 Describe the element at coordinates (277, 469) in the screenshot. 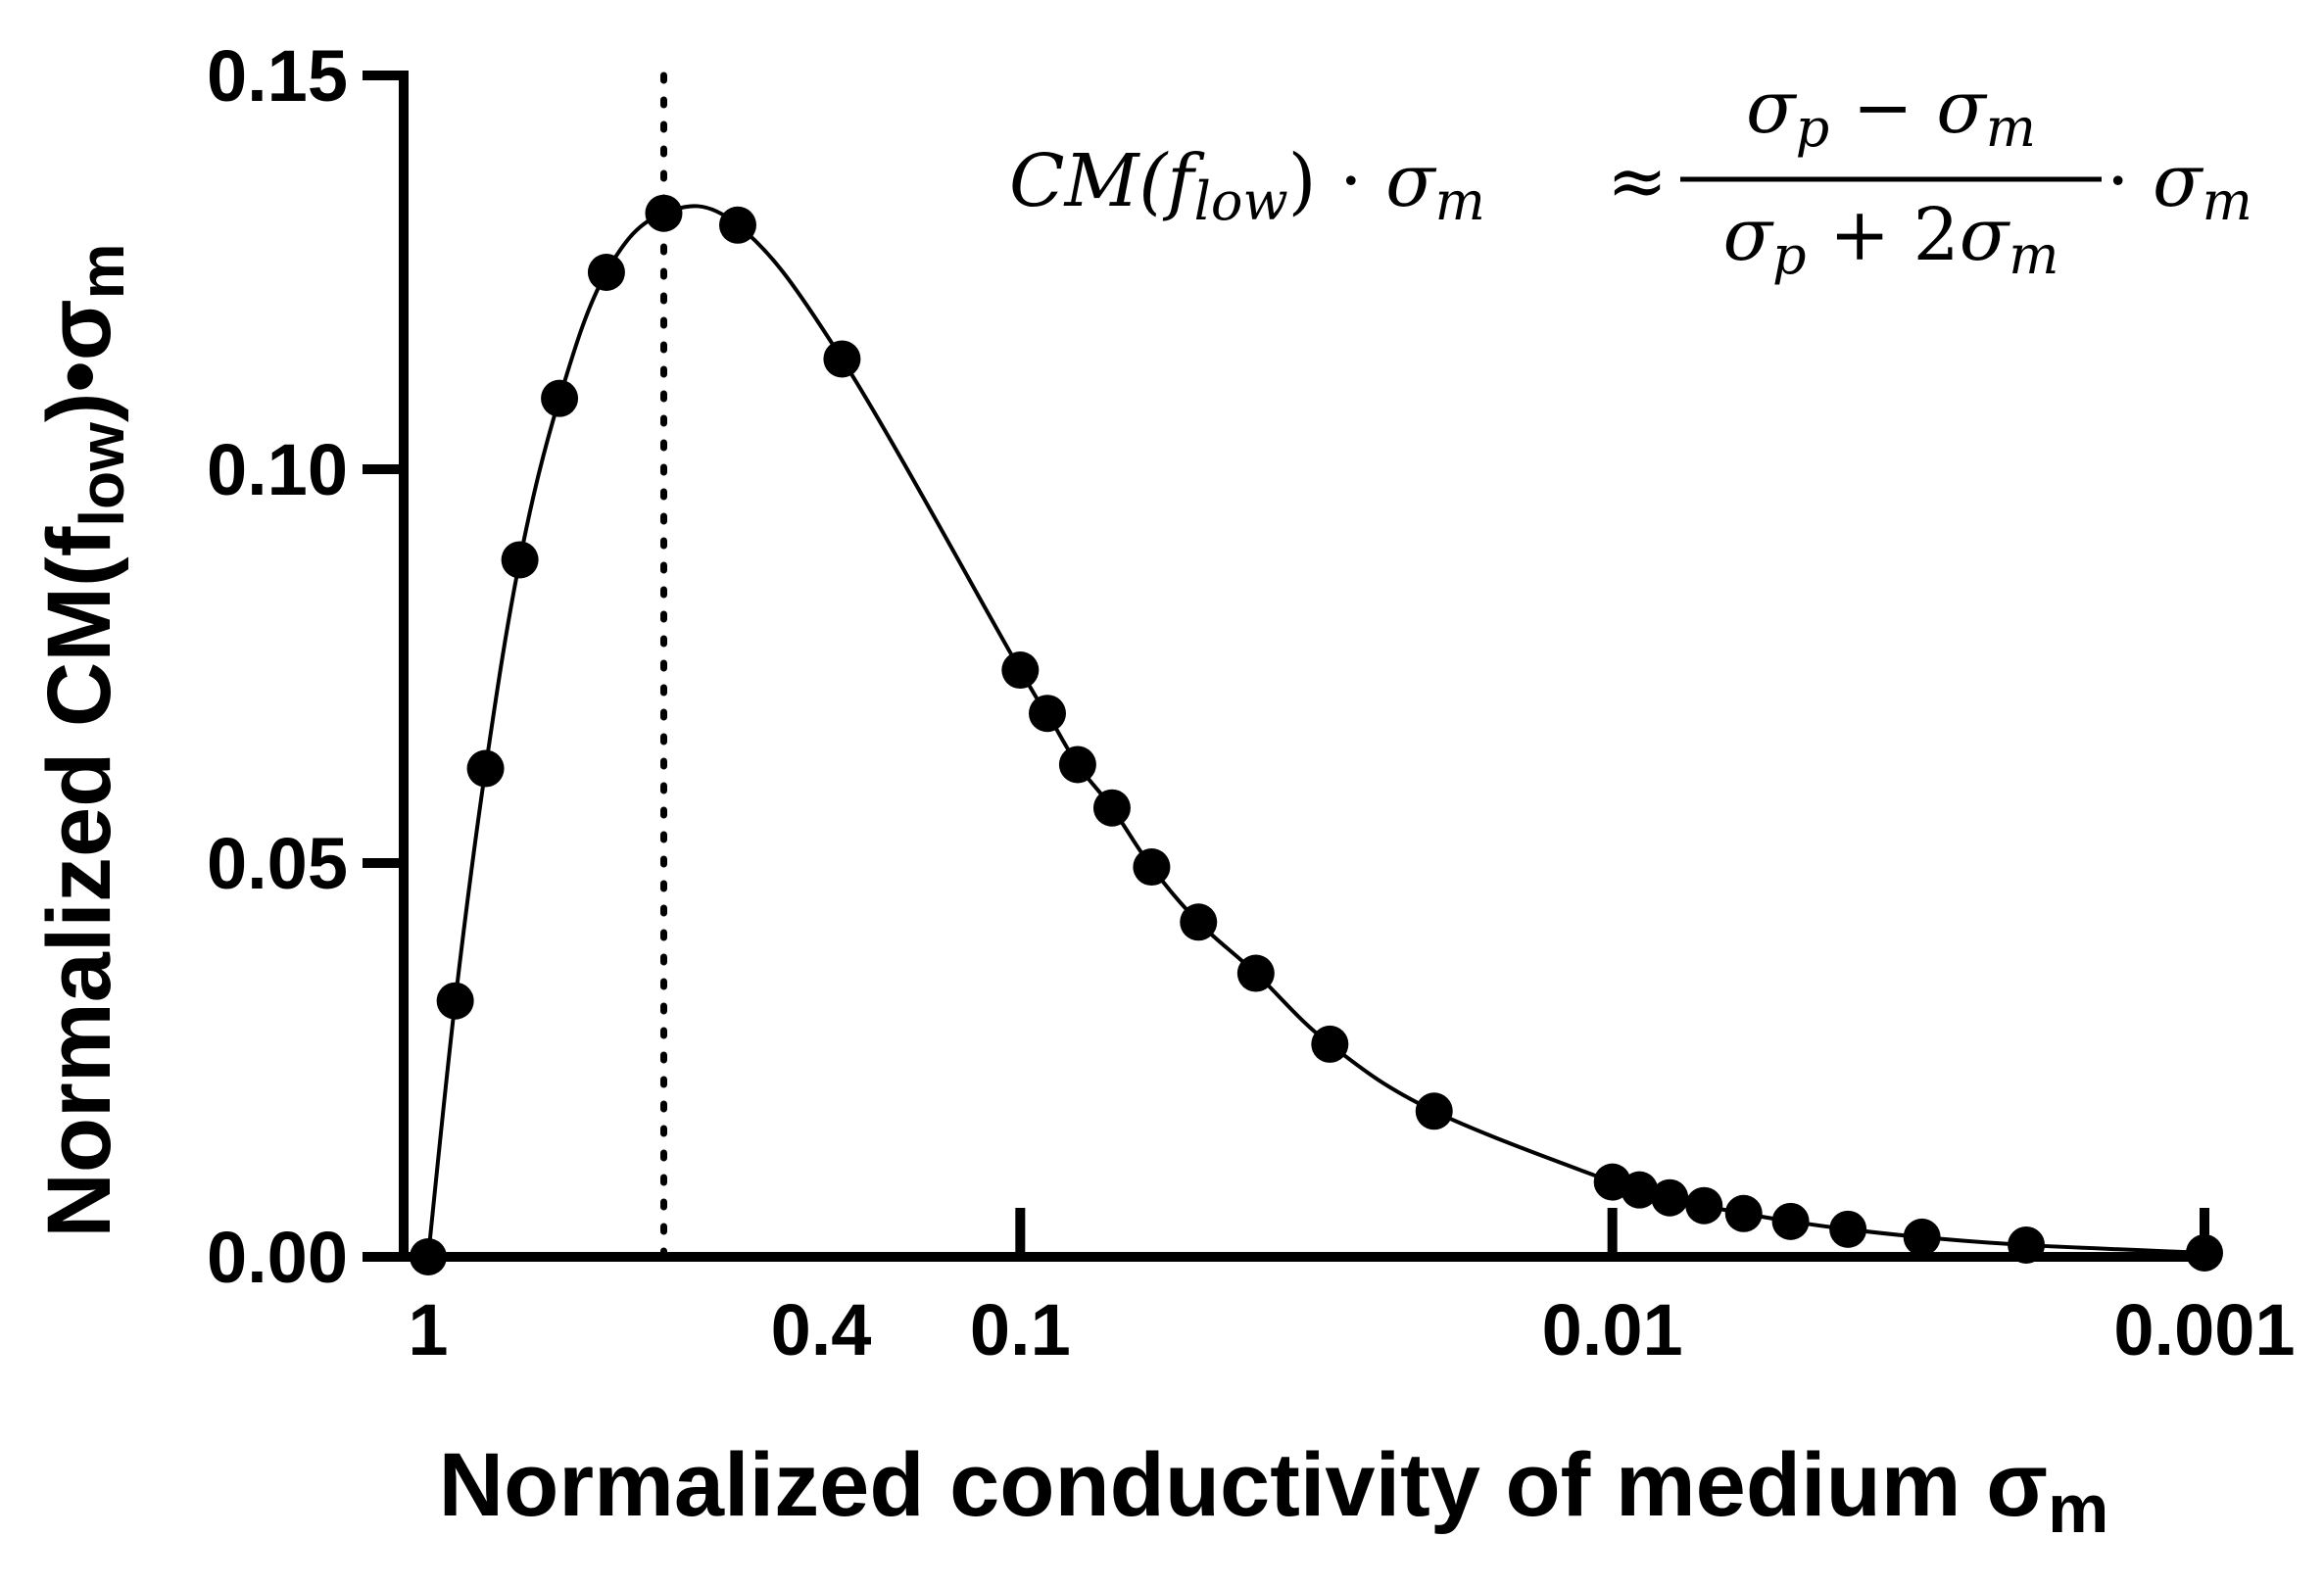

I see `y-tick-label: 0.10` at that location.